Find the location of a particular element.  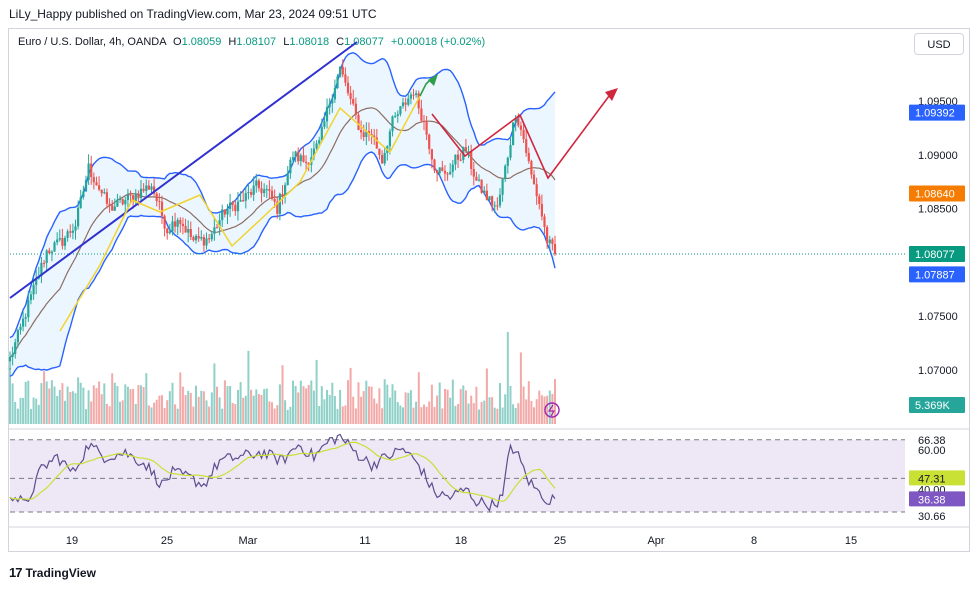

open-label: O is located at coordinates (177, 42).